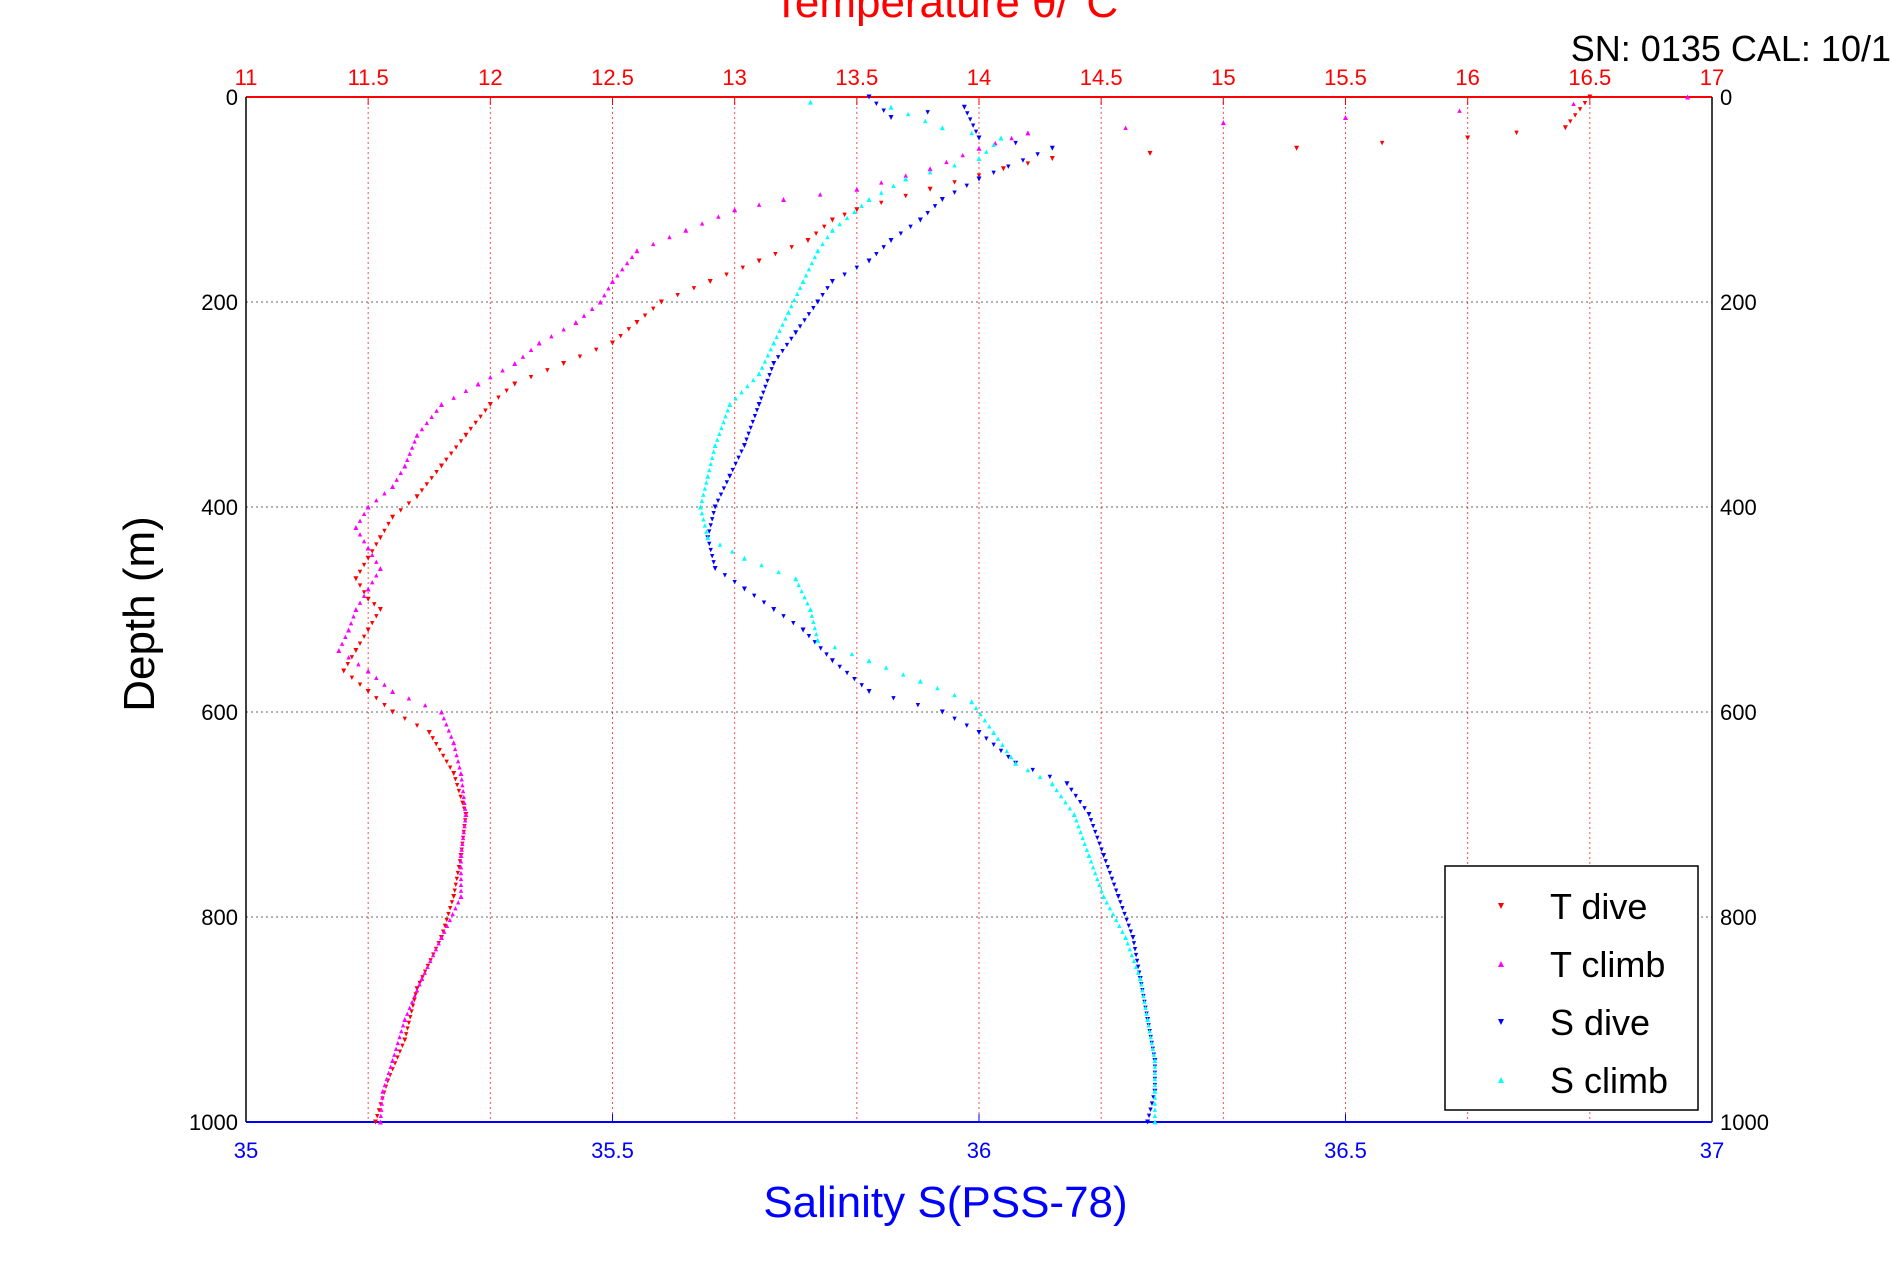  Describe the element at coordinates (1589, 77) in the screenshot. I see `temperature-tick-label: 16.5` at that location.